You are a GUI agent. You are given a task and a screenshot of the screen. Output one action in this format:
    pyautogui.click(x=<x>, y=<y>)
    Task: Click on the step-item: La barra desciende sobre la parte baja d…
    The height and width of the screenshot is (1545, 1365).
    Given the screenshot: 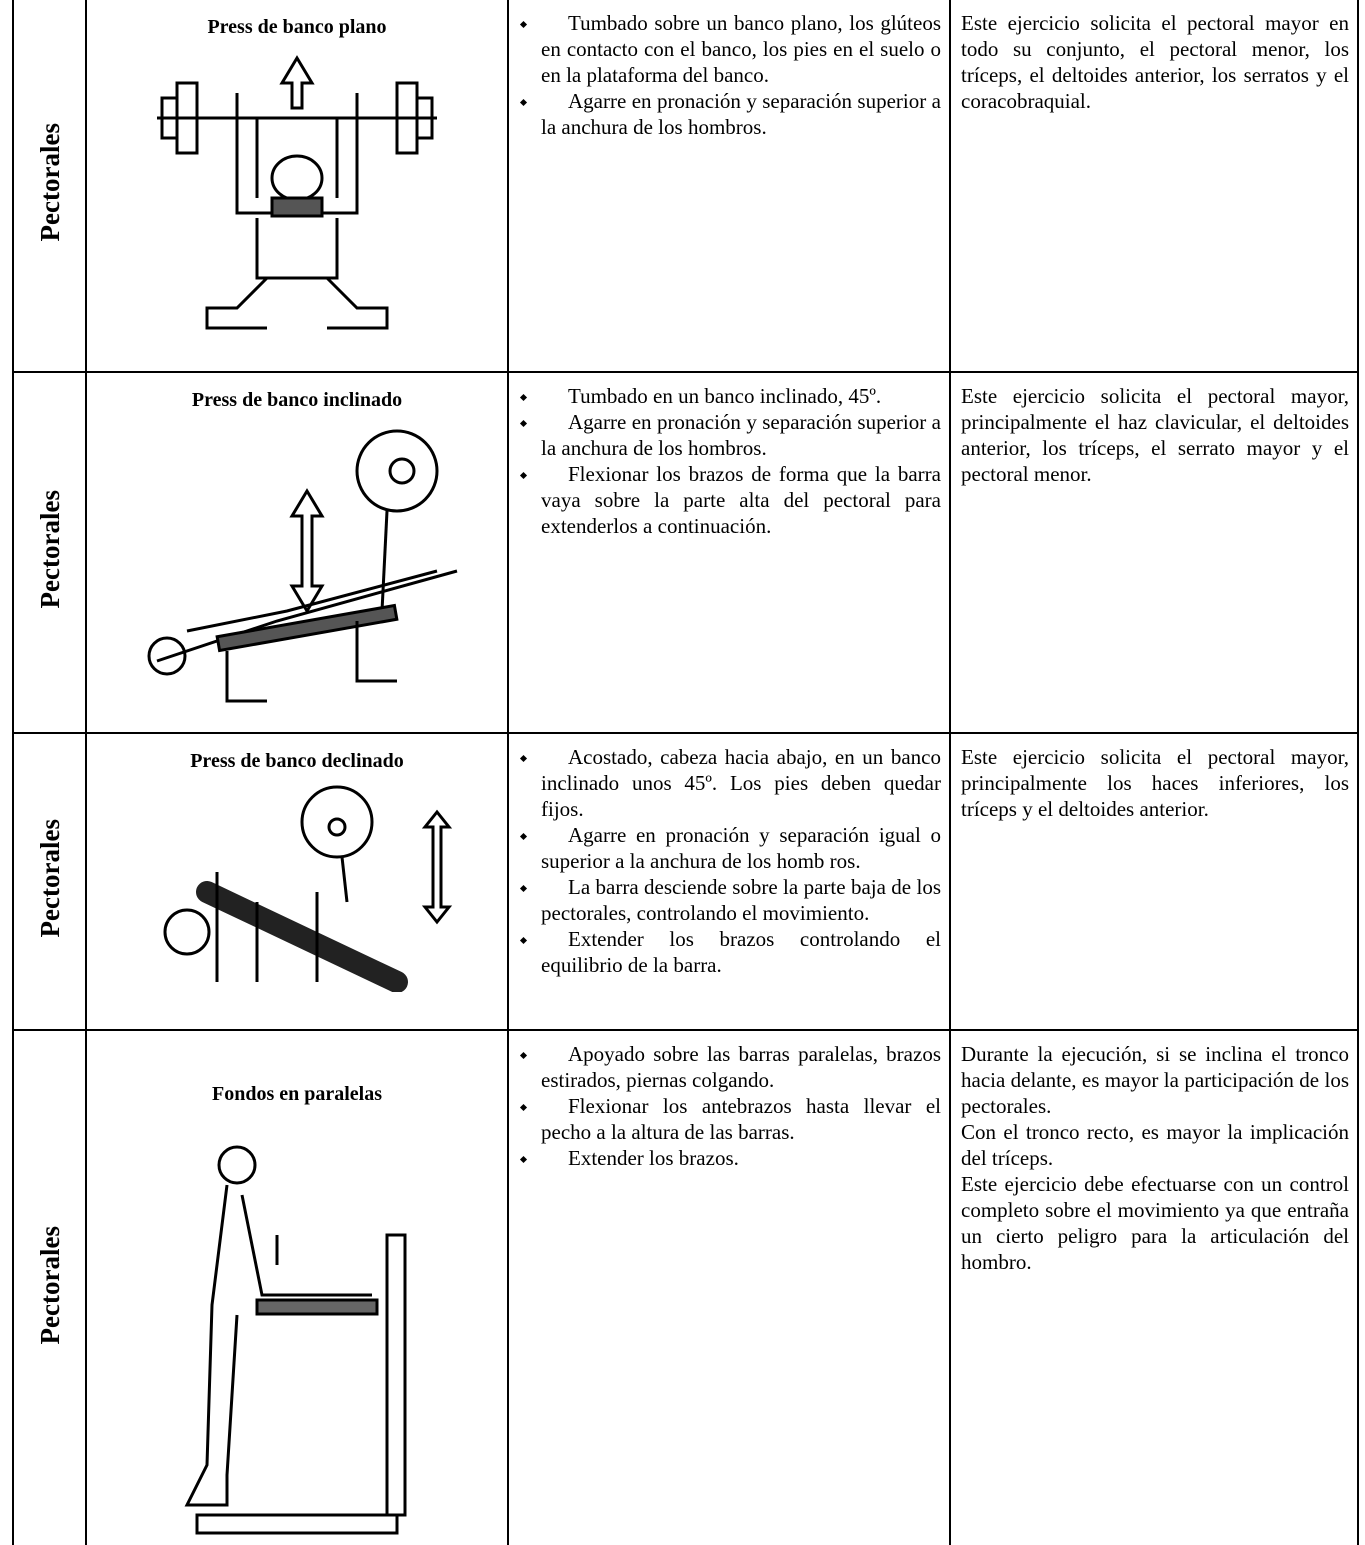 What is the action you would take?
    pyautogui.click(x=730, y=900)
    